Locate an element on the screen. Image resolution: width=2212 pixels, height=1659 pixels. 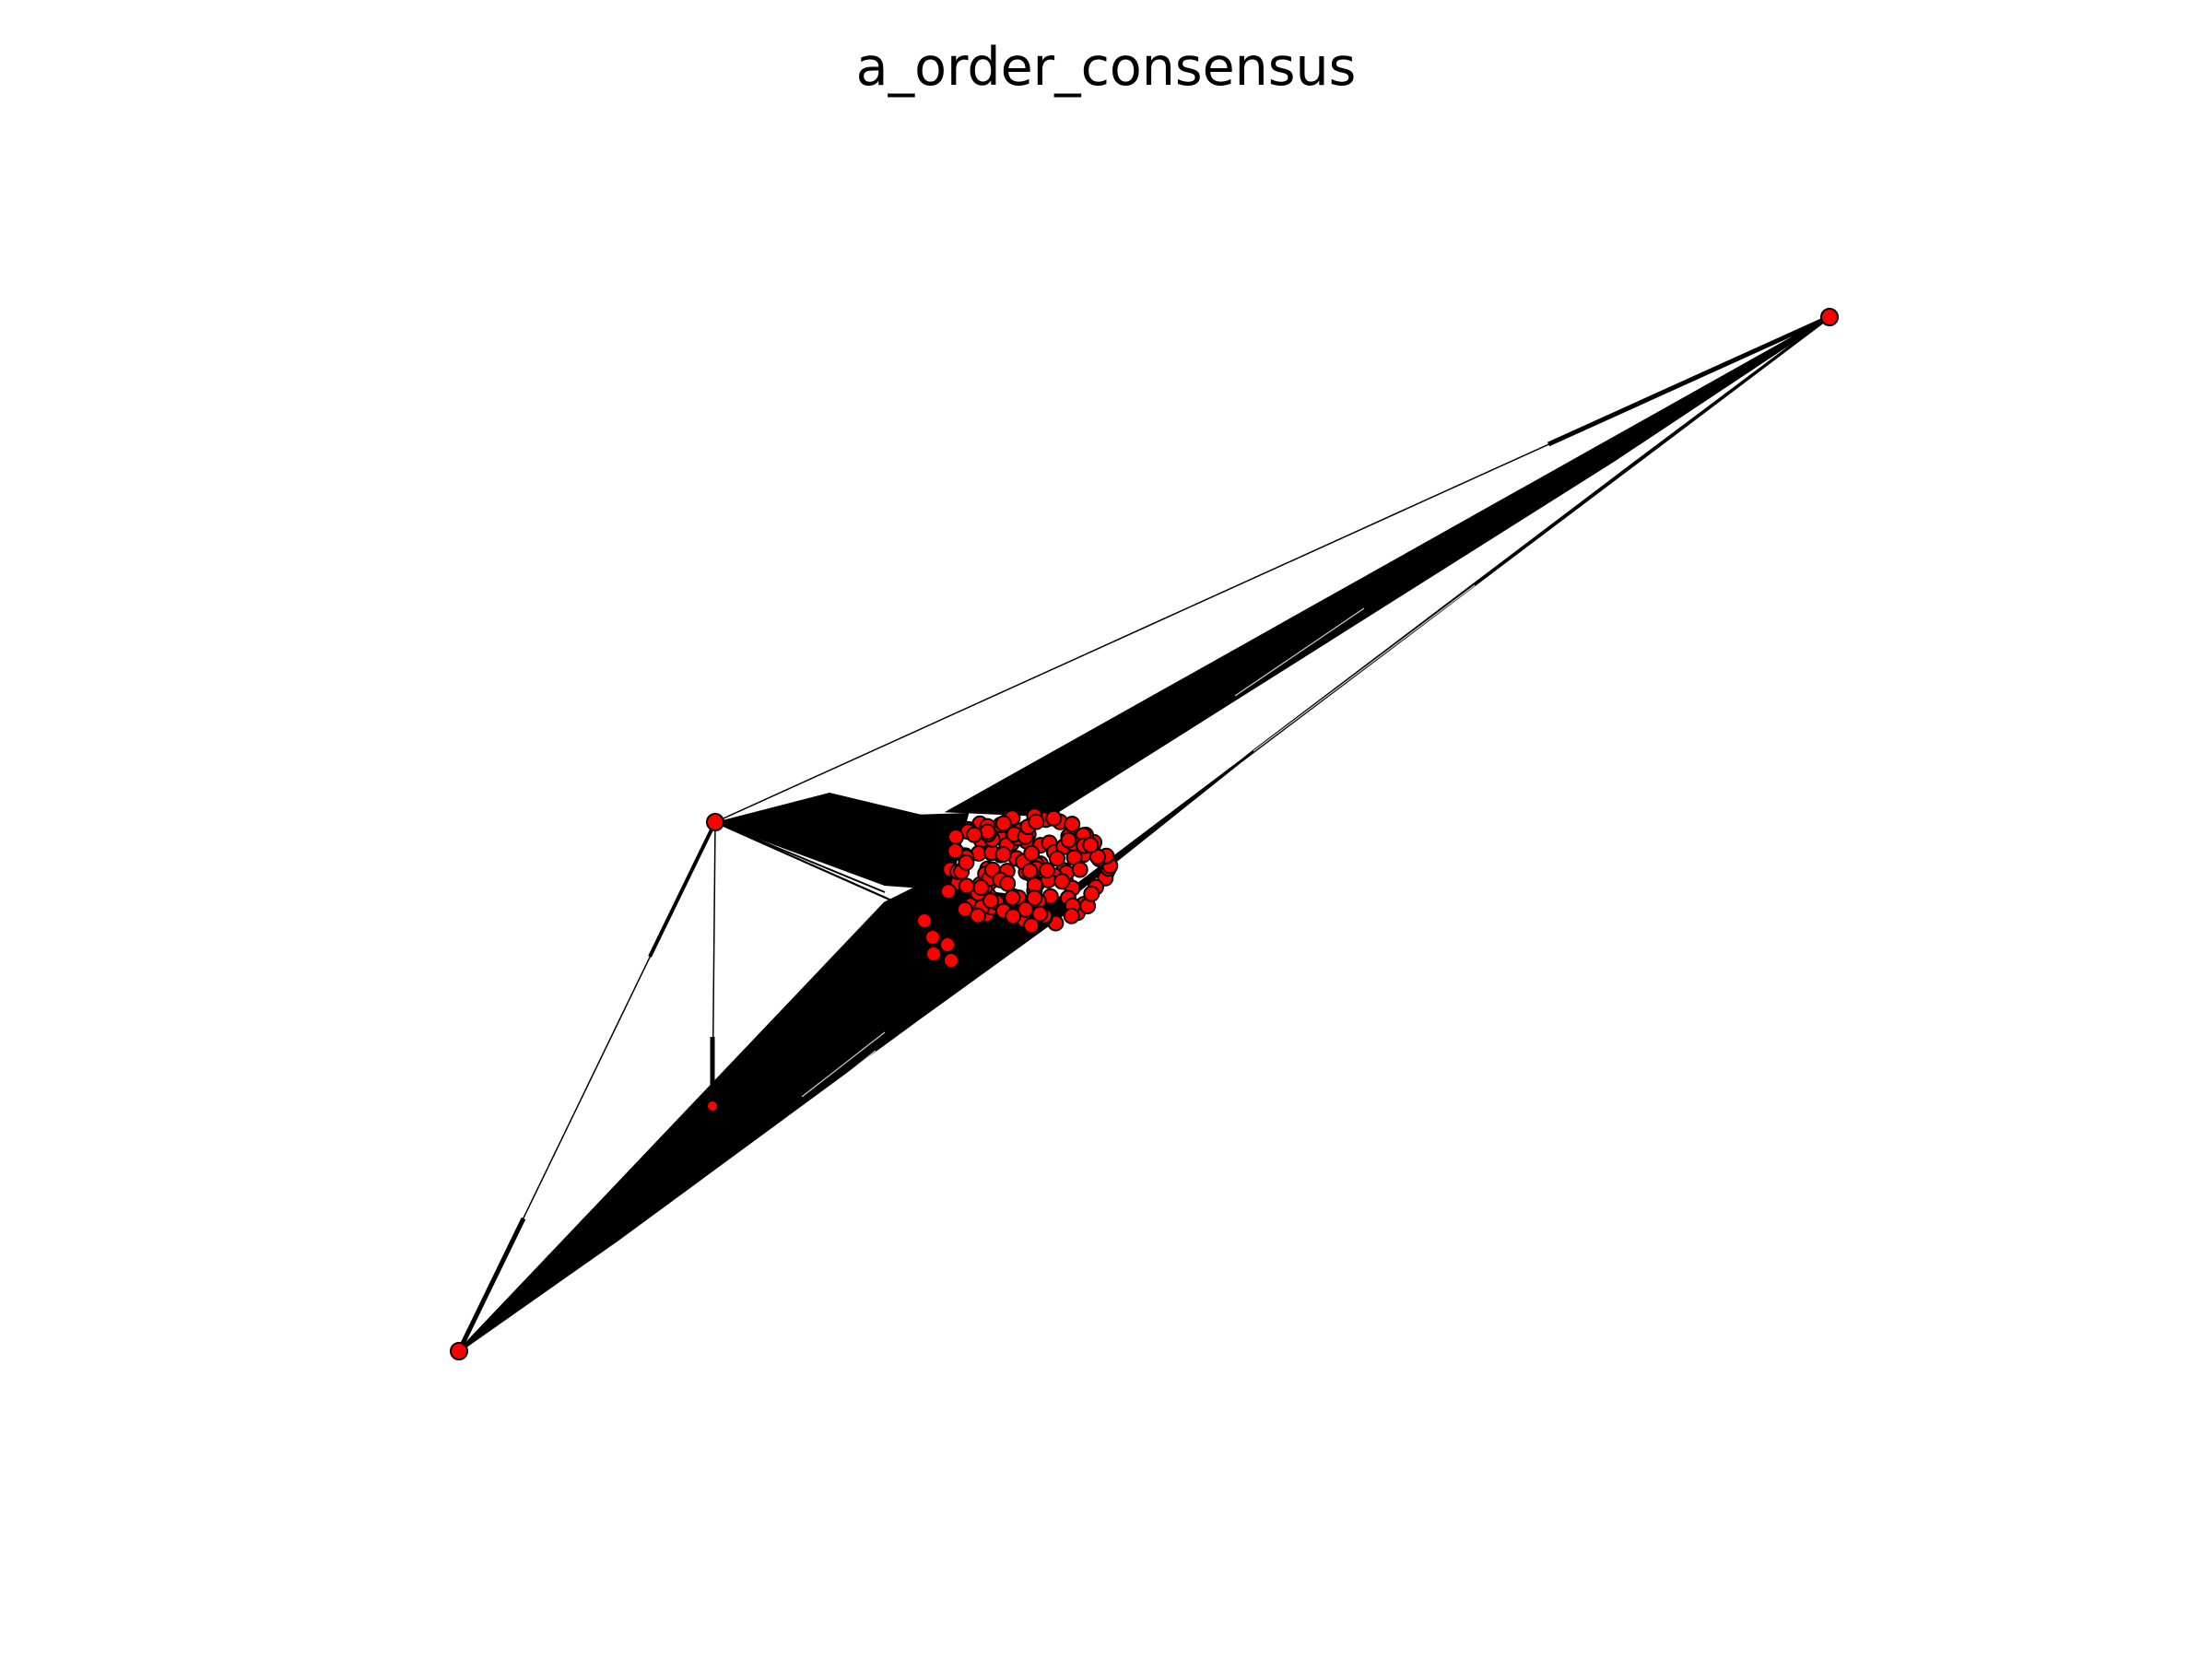
edge-fan-upper is located at coordinates (1387, 566).